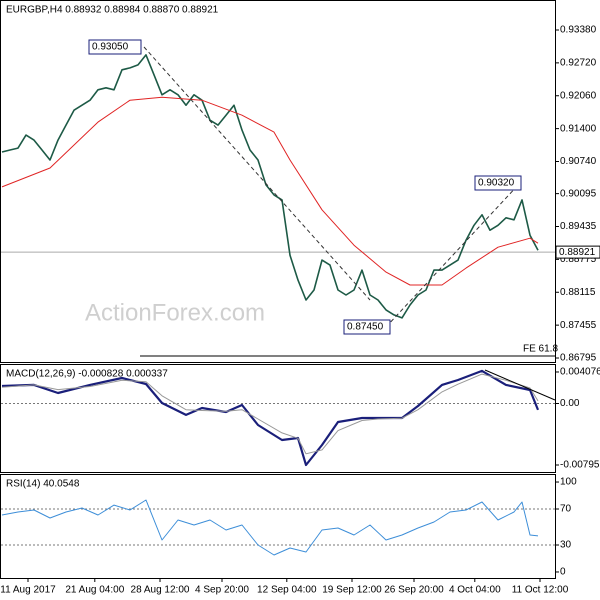 Image resolution: width=600 pixels, height=600 pixels. Describe the element at coordinates (580, 372) in the screenshot. I see `y-tick-label: 0.004076` at that location.